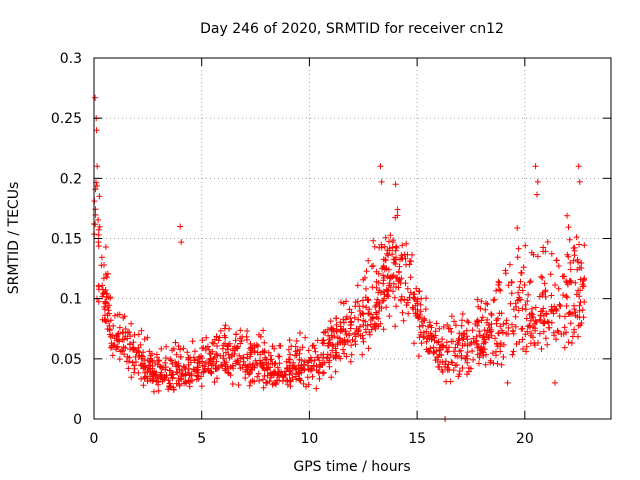  What do you see at coordinates (71, 179) in the screenshot?
I see `y-tick-label: 0.2` at bounding box center [71, 179].